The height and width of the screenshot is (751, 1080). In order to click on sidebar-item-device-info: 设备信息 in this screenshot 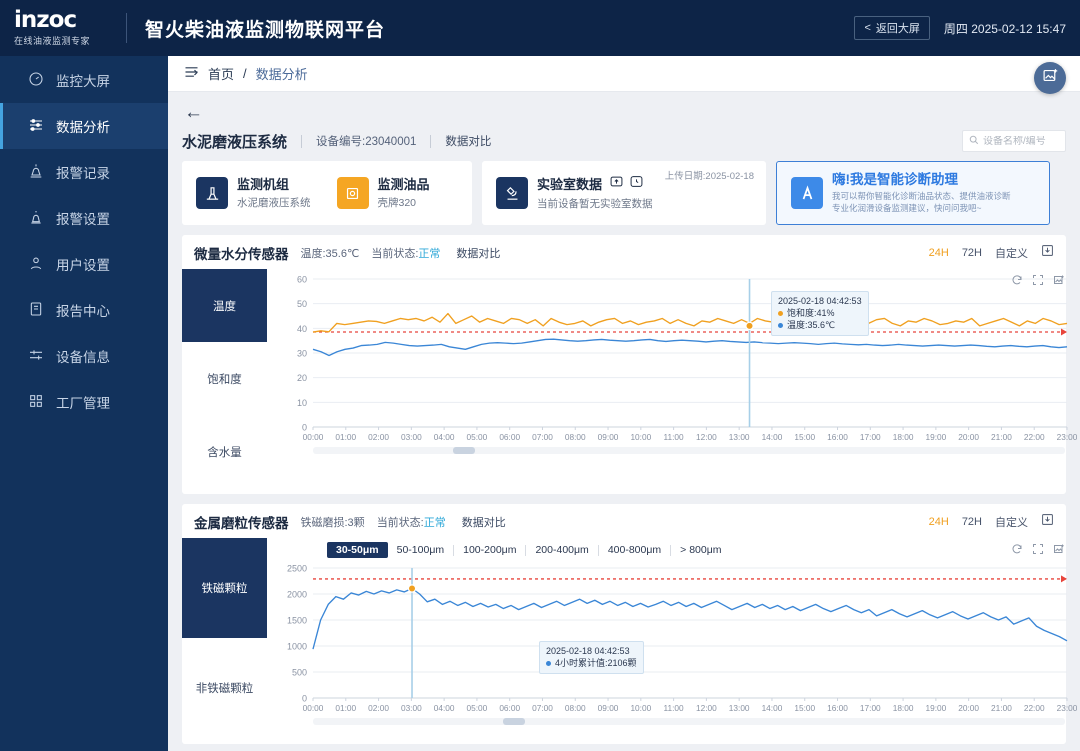, I will do `click(84, 356)`.